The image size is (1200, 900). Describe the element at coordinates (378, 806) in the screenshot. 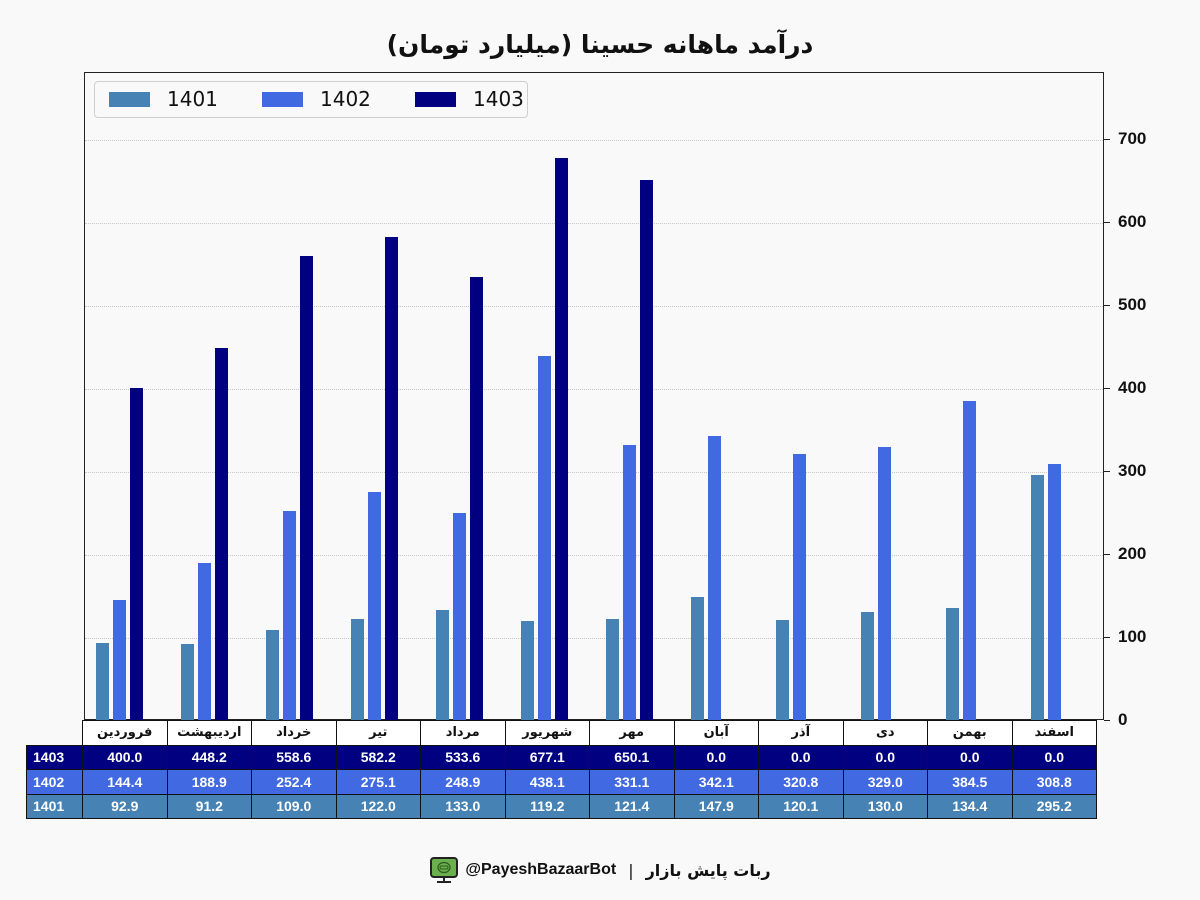

I see `table-cell: 122.0` at that location.